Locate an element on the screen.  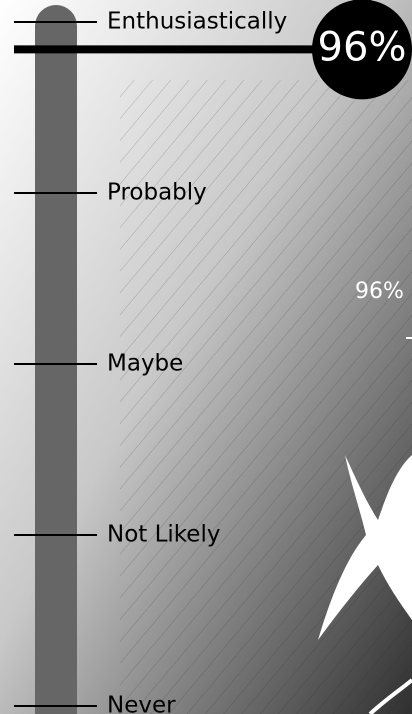
tick-label: Never is located at coordinates (141, 703).